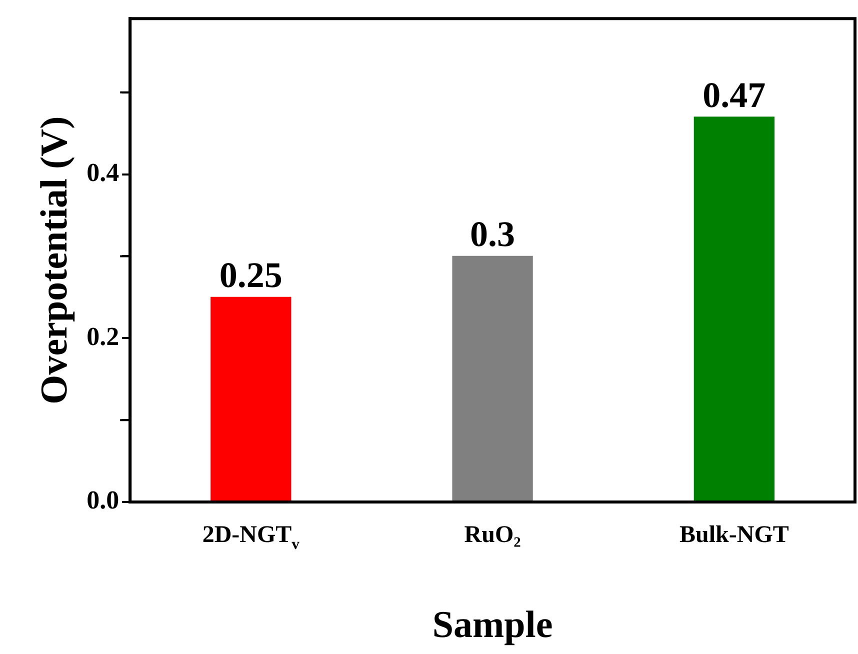 This screenshot has height=654, width=858. I want to click on data-label: 0.3, so click(493, 234).